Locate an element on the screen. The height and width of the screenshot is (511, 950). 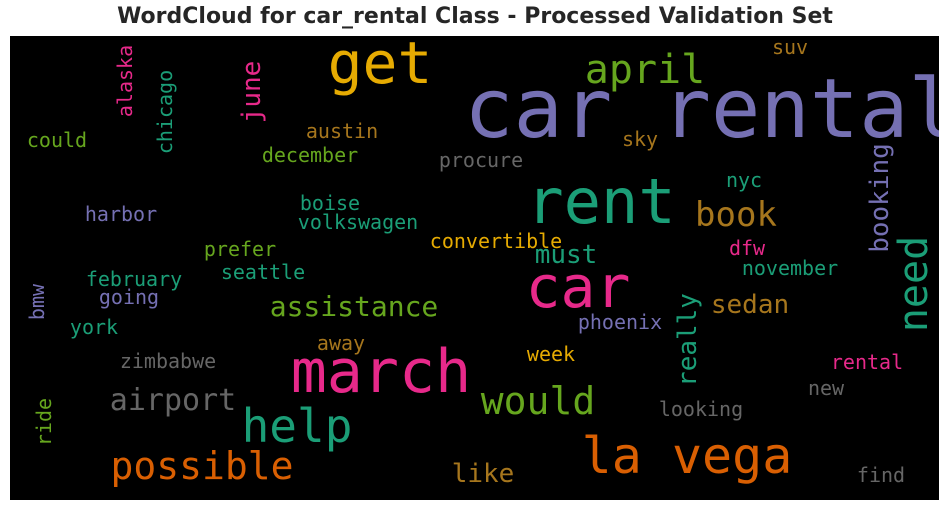
word-rent: rent is located at coordinates (601, 201).